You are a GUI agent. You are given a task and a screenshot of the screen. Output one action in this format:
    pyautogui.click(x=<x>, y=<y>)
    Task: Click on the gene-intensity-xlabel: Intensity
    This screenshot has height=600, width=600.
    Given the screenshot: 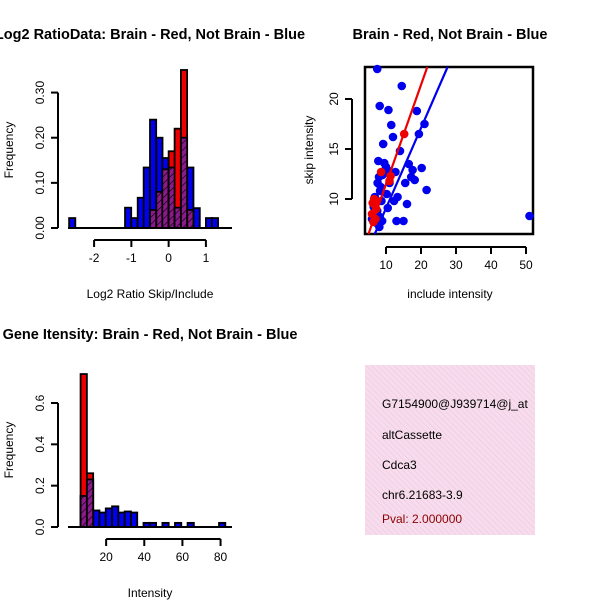 What is the action you would take?
    pyautogui.click(x=150, y=593)
    